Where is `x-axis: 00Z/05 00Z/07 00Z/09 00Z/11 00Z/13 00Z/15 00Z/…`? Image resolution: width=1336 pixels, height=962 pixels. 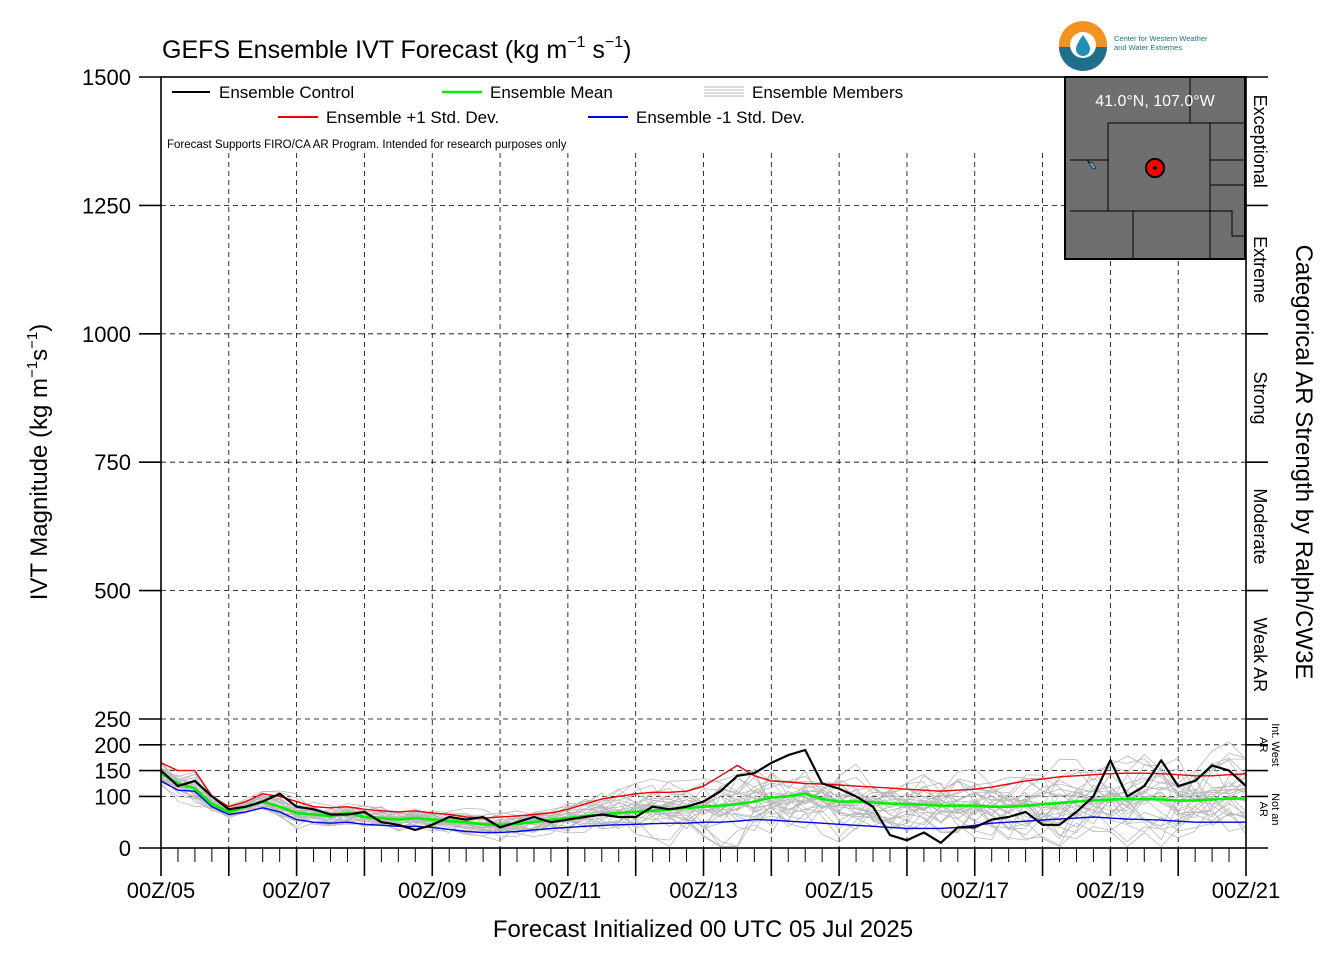
x-axis: 00Z/05 00Z/07 00Z/09 00Z/11 00Z/13 00Z/15 00Z/… is located at coordinates (704, 875).